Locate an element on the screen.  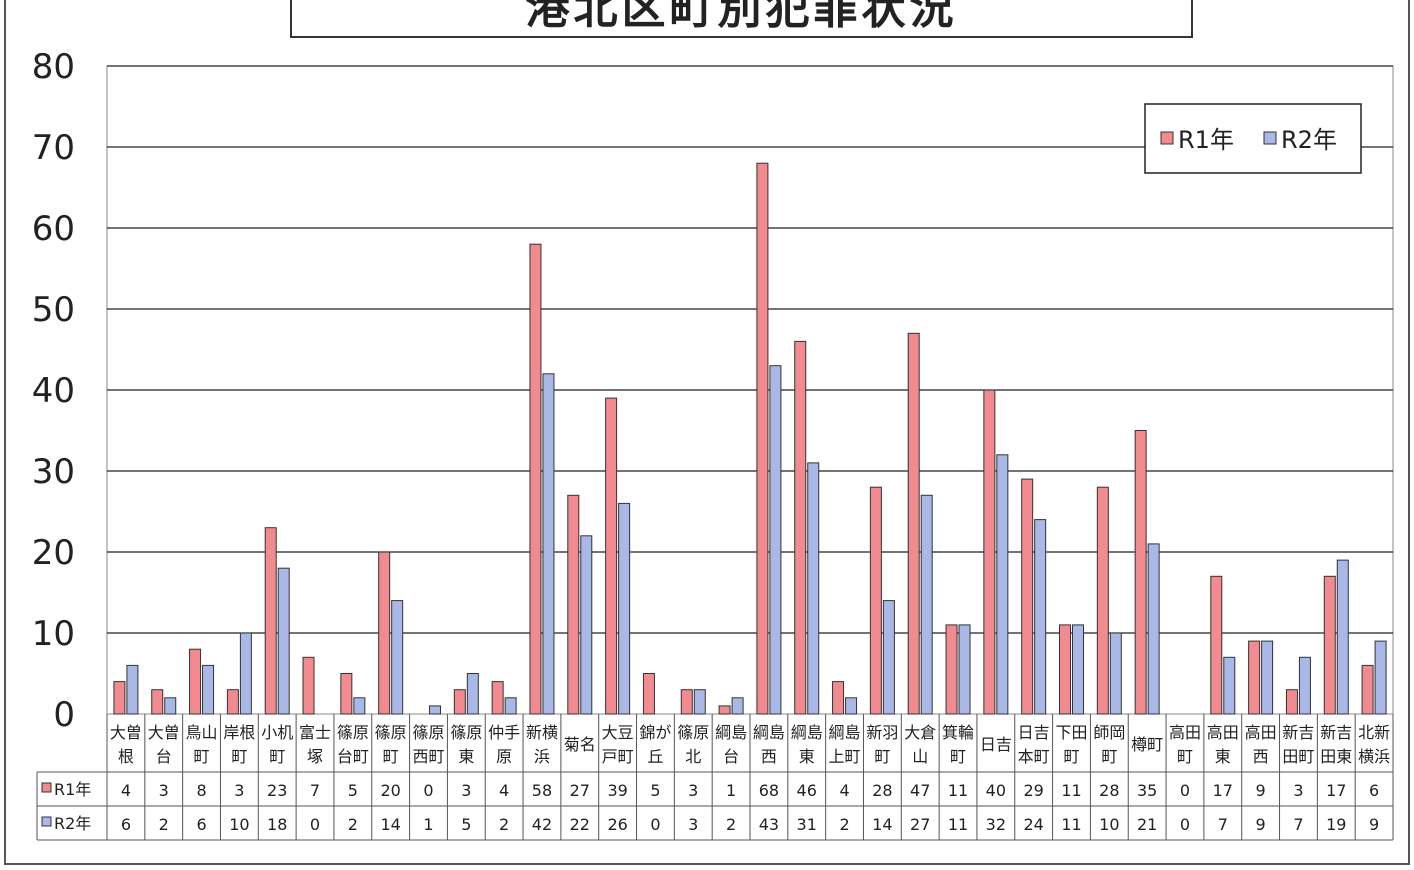
category-label: 小机 is located at coordinates (277, 732).